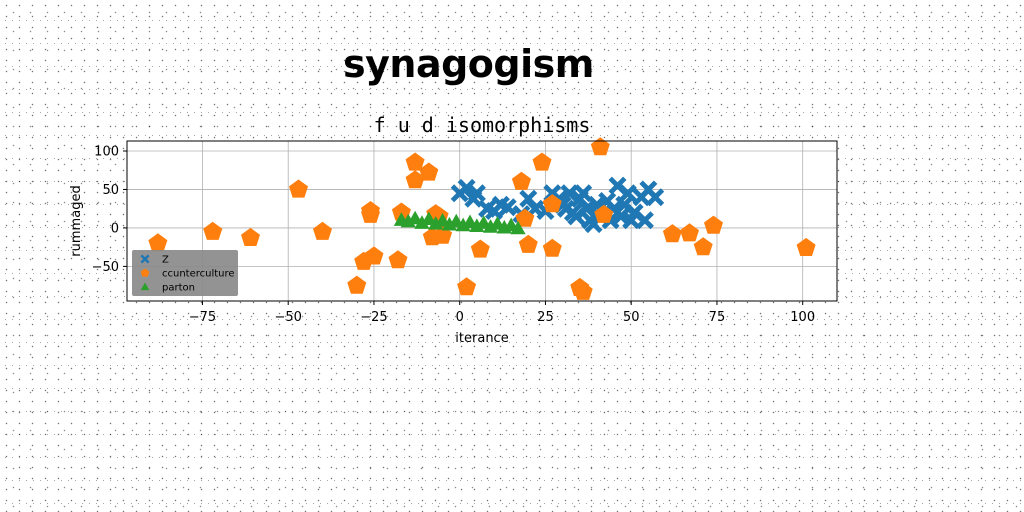  Describe the element at coordinates (110, 190) in the screenshot. I see `y-tick-label: 50` at that location.